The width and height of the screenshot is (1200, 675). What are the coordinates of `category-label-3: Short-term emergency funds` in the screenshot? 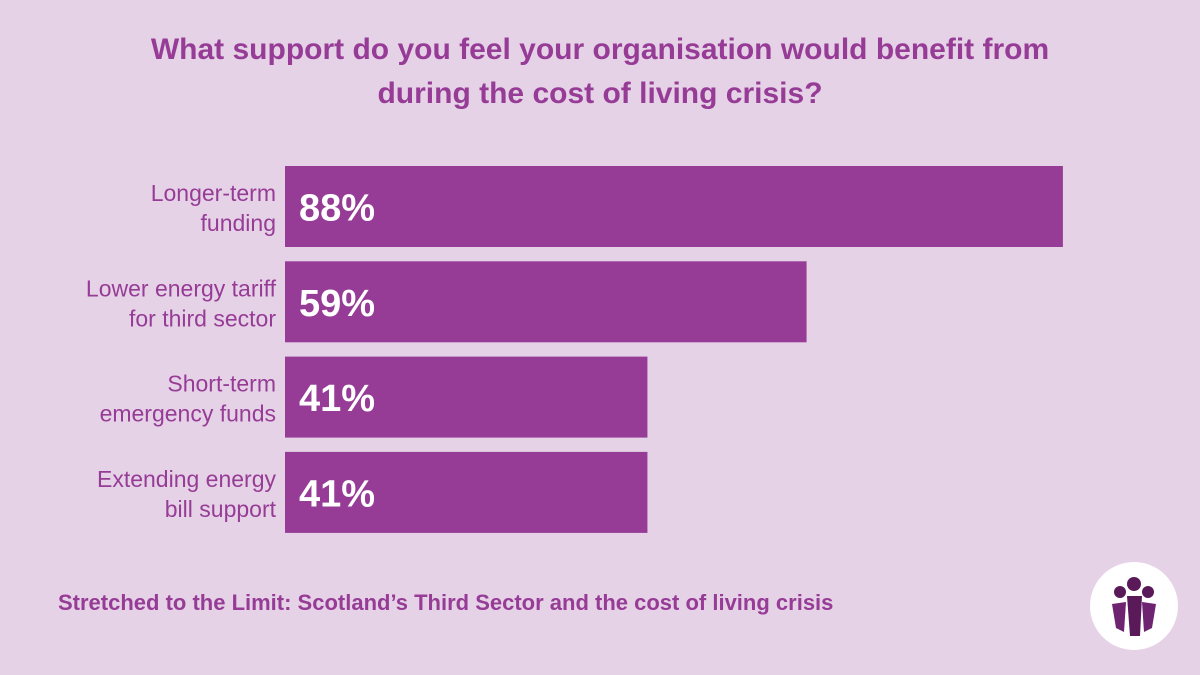 It's located at (188, 399).